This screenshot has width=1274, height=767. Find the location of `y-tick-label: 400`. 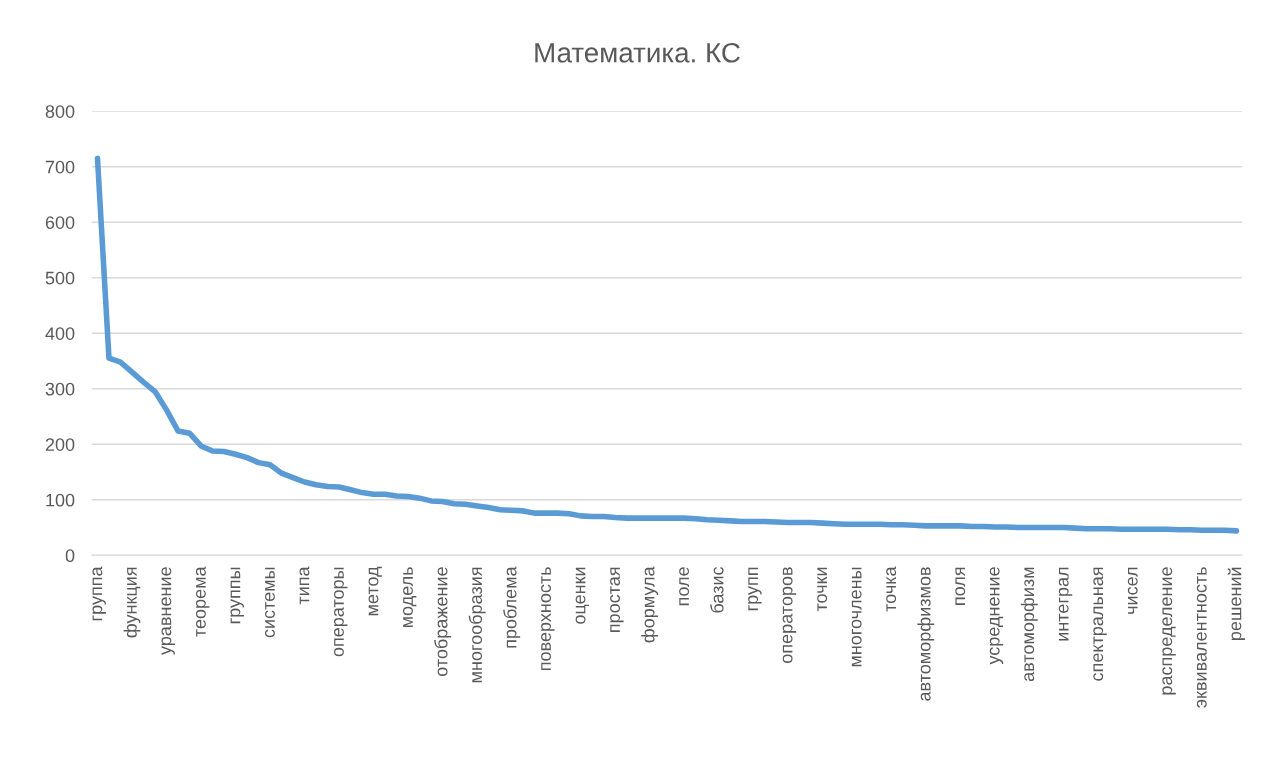

y-tick-label: 400 is located at coordinates (60, 333).